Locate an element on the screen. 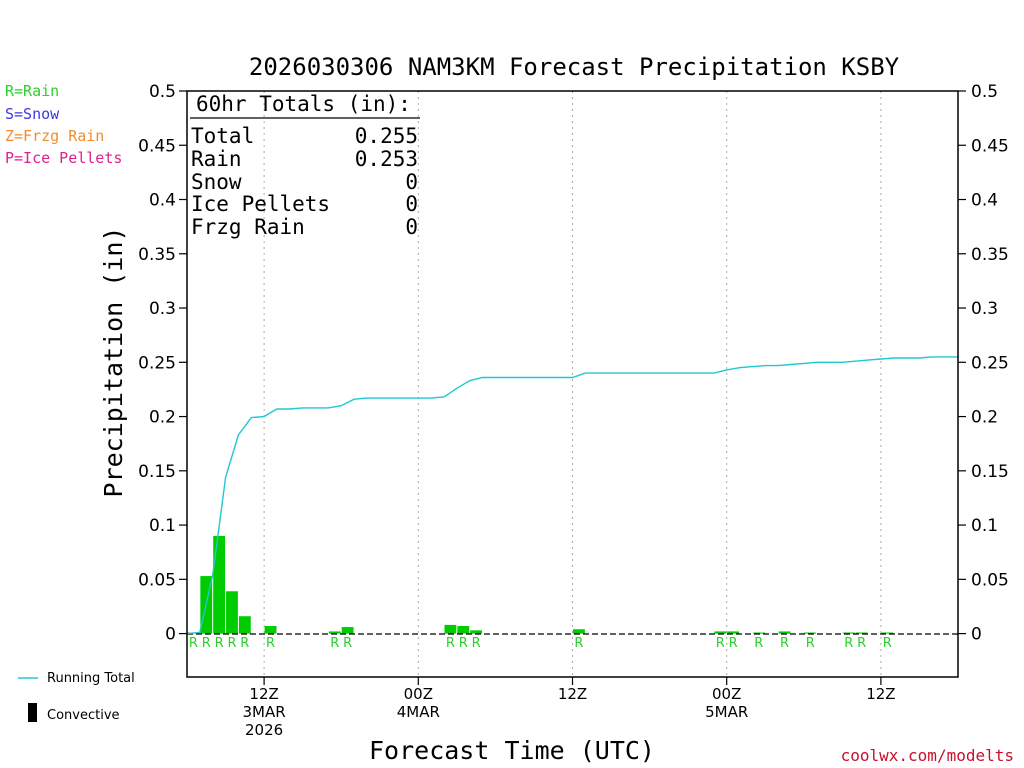 This screenshot has width=1024, height=768. legend-frzg-rain: Z=Frzg Rain is located at coordinates (54, 136).